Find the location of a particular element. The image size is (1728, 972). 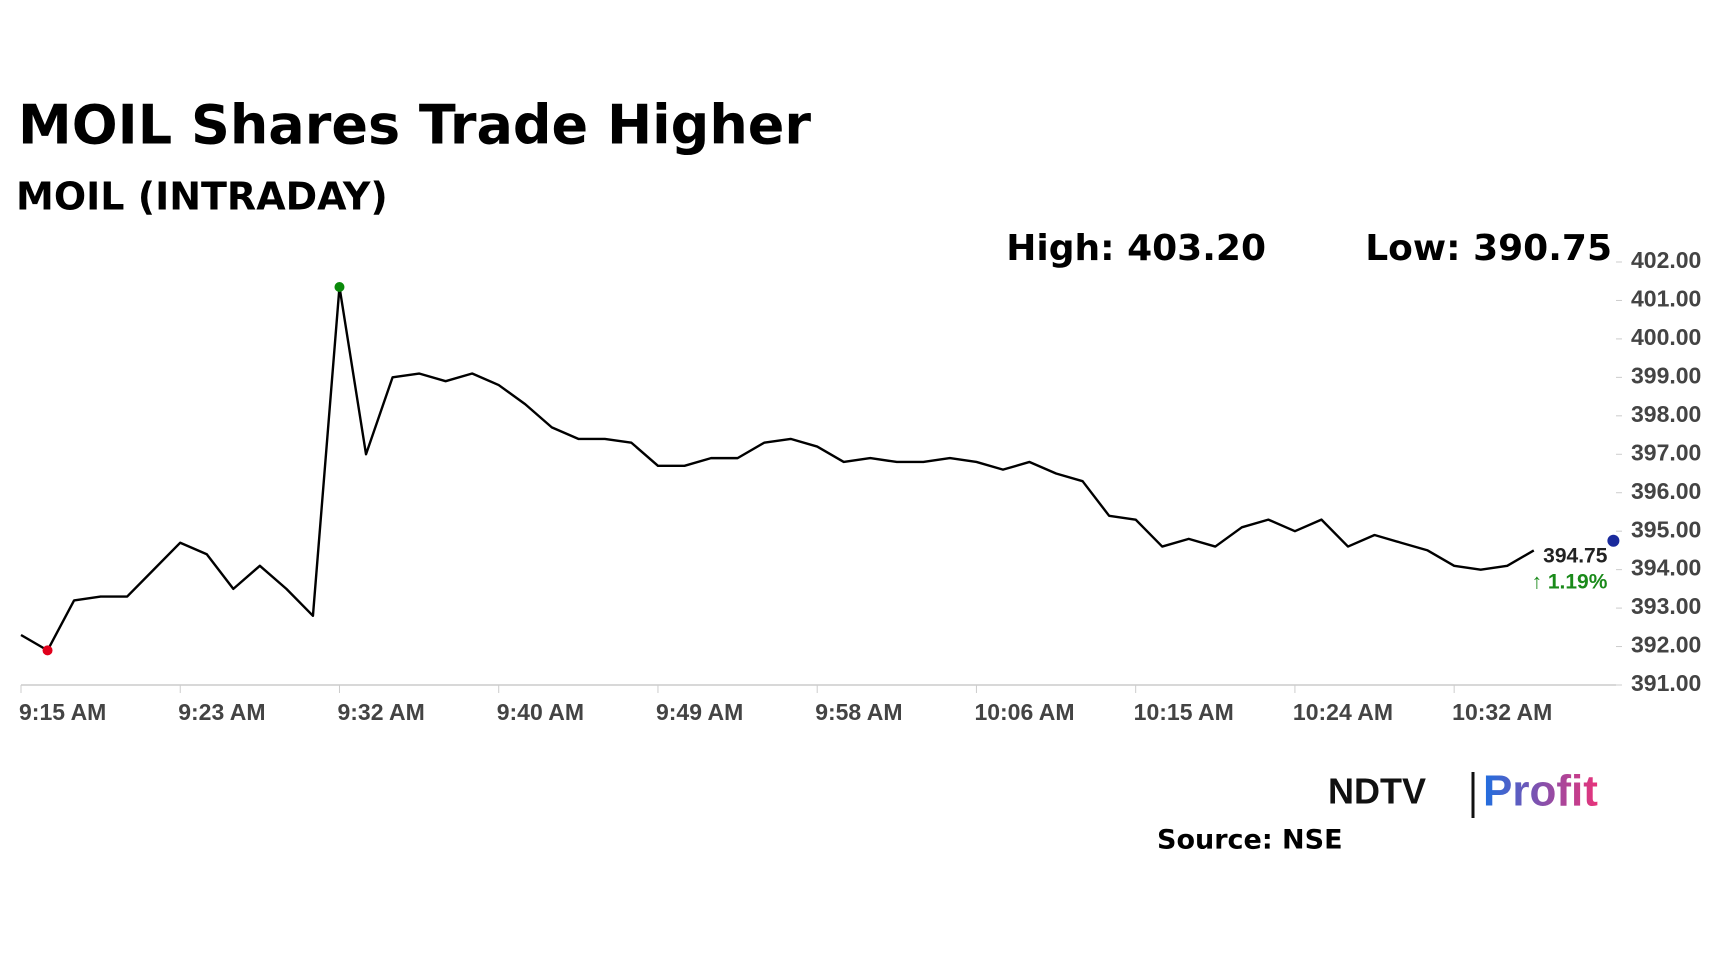

y-tick-label: 399.00 is located at coordinates (1666, 375).